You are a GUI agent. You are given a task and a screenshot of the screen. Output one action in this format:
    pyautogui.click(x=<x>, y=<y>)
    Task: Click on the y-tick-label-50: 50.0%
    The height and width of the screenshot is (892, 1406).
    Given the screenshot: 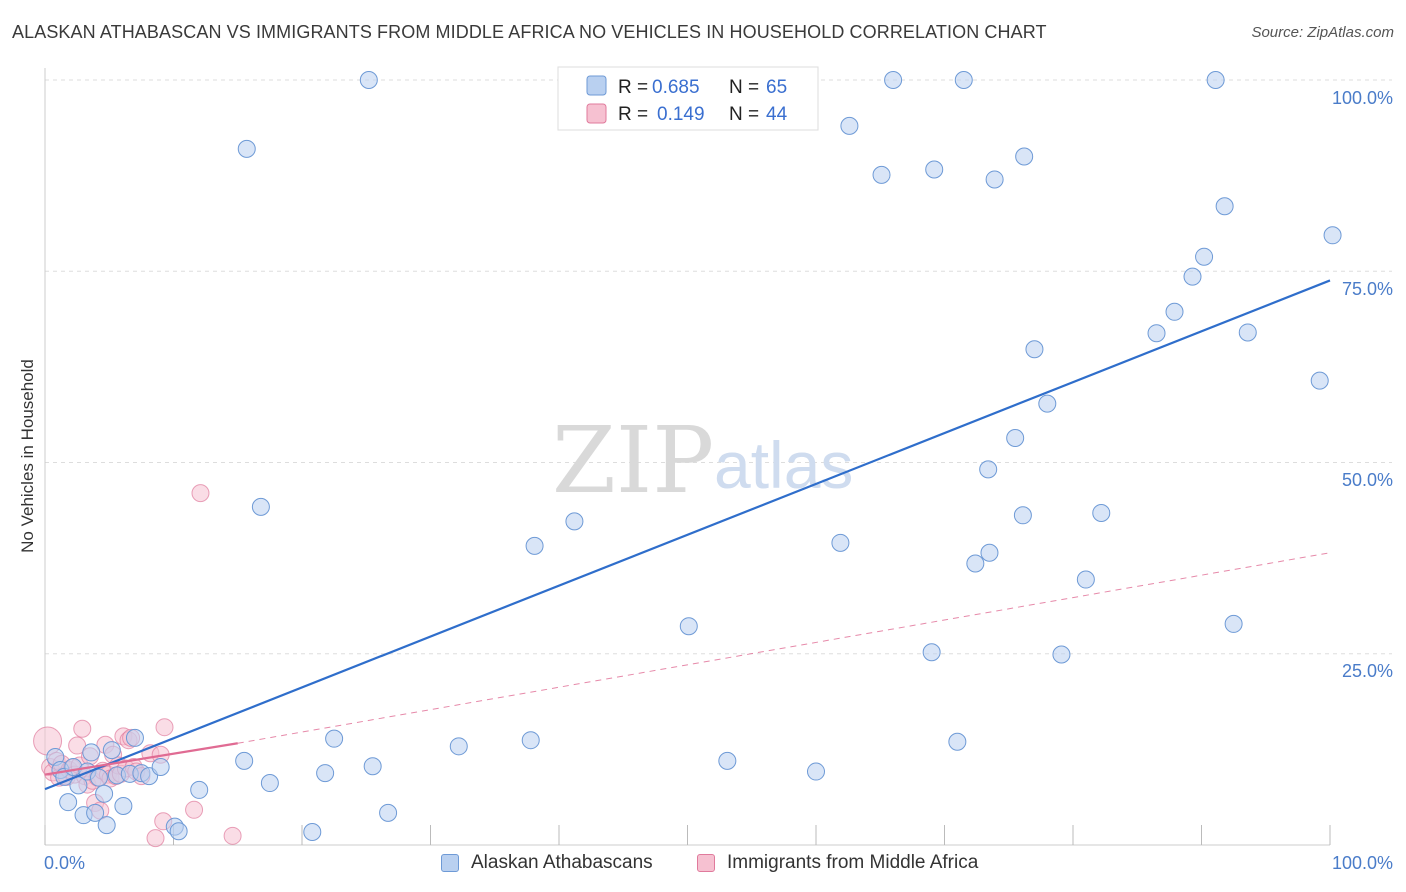 What is the action you would take?
    pyautogui.click(x=1367, y=480)
    